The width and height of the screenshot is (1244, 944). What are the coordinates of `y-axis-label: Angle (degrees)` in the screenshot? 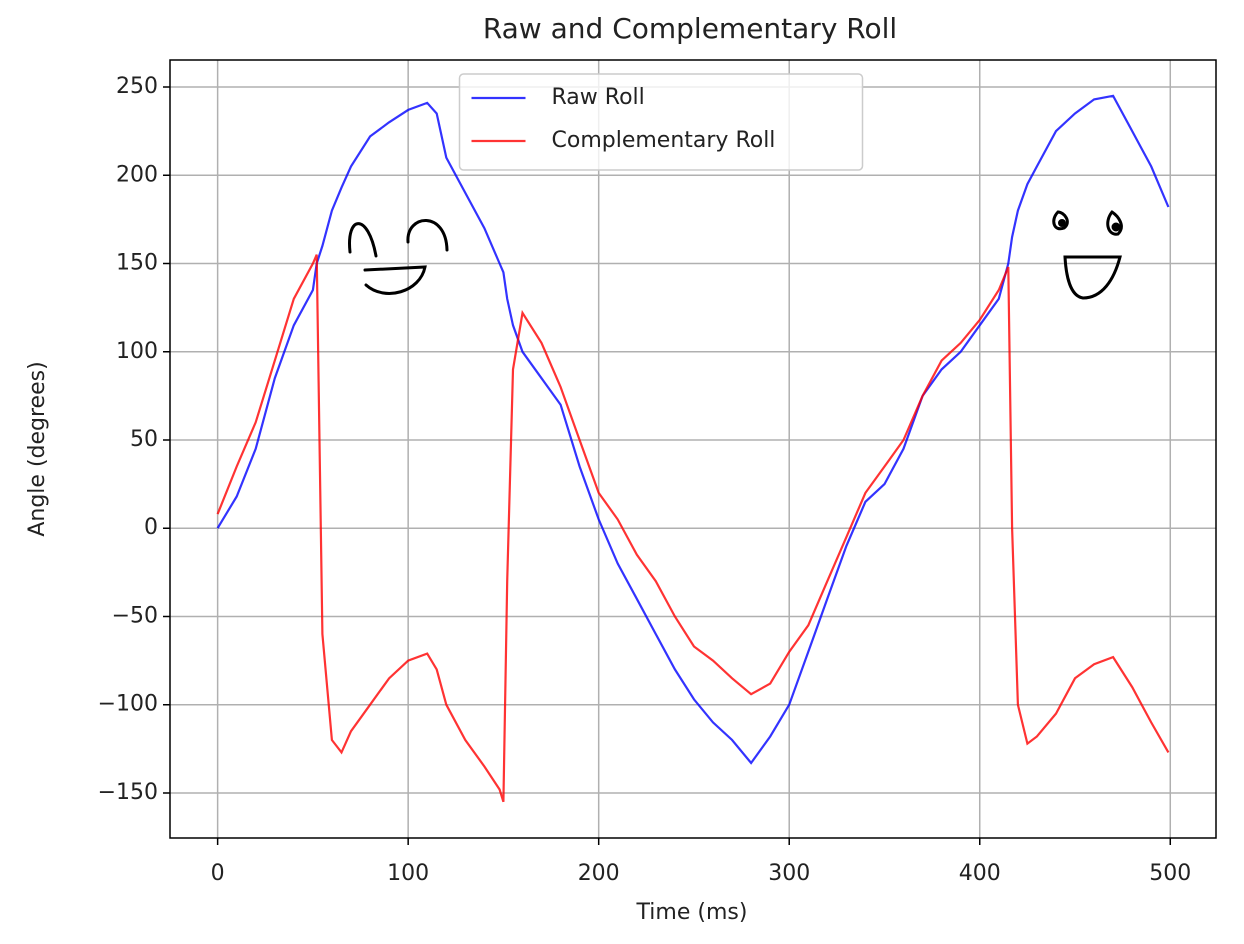 It's located at (37, 448).